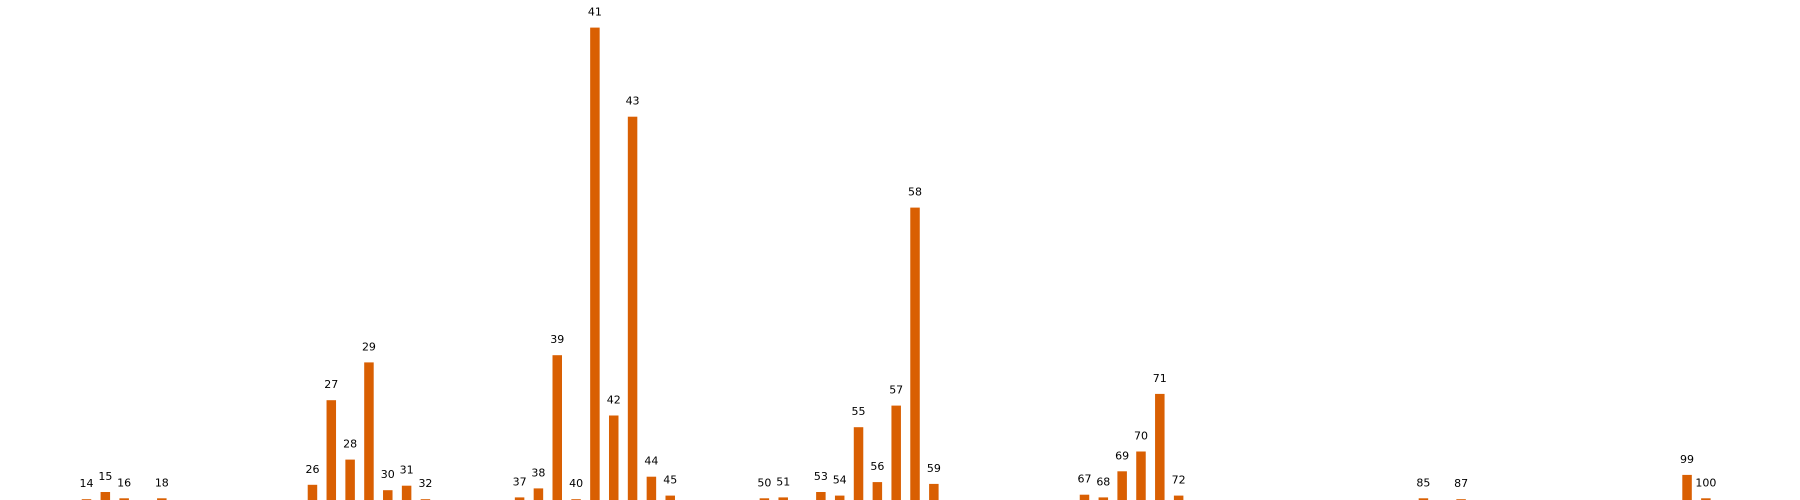  I want to click on bar-label-72: 72, so click(1179, 480).